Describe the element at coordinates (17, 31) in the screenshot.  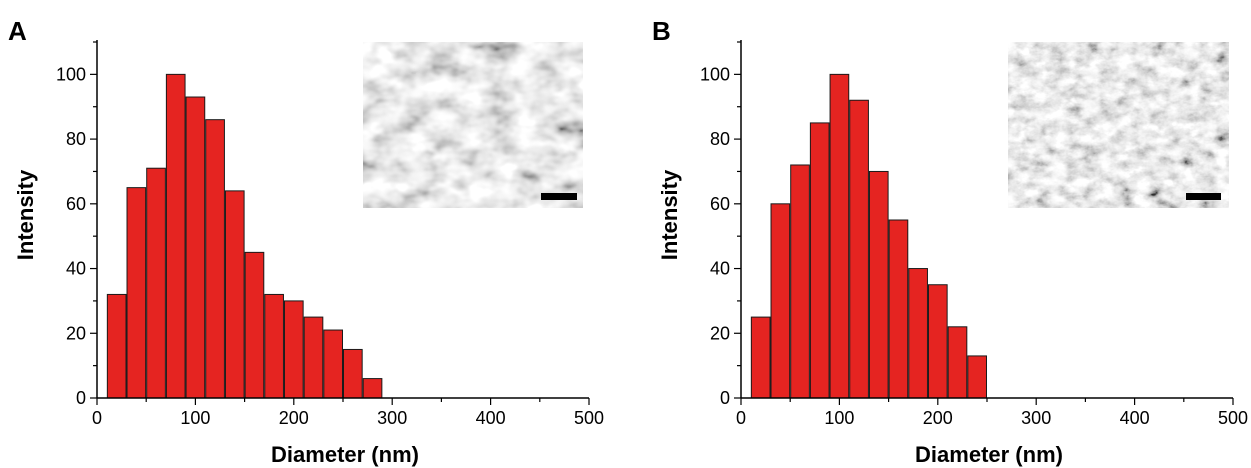
I see `panel-label: A` at that location.